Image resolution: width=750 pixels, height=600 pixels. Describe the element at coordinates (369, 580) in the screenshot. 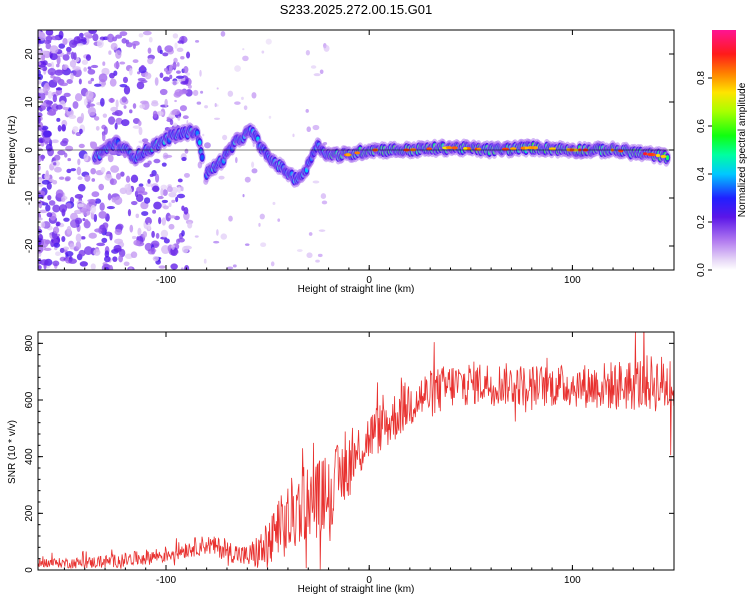

I see `snr-xtick-label: 0` at that location.